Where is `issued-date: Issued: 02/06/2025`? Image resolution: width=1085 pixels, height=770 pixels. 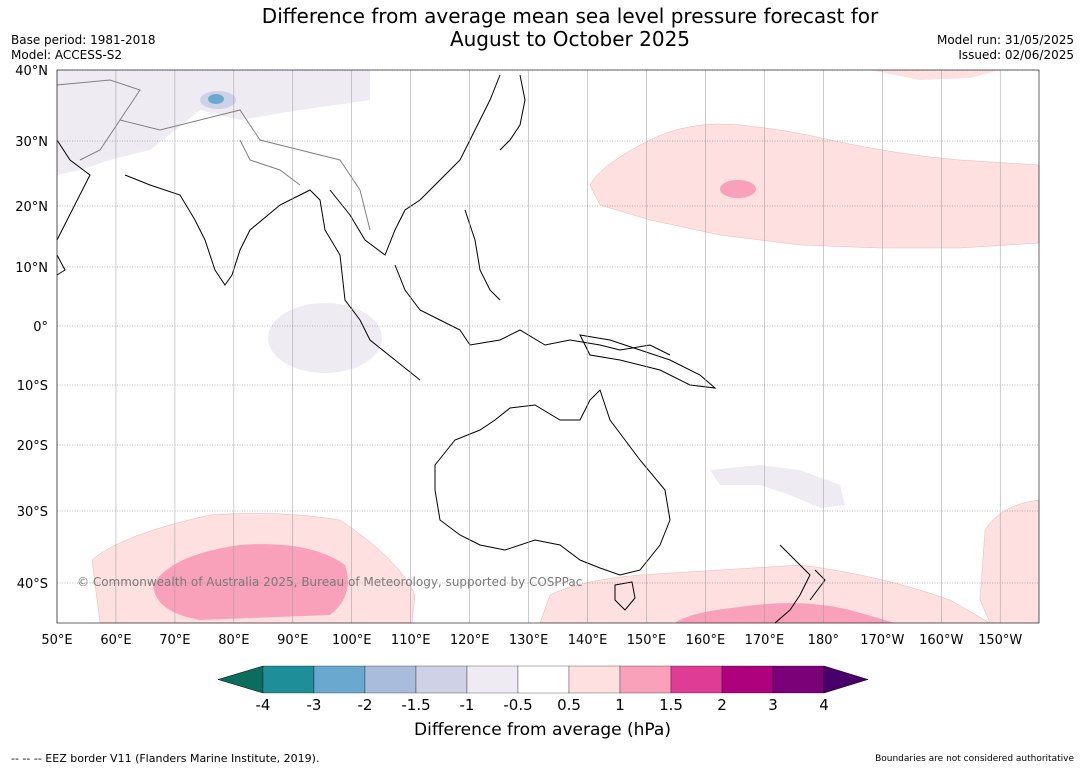 issued-date: Issued: 02/06/2025 is located at coordinates (1016, 55).